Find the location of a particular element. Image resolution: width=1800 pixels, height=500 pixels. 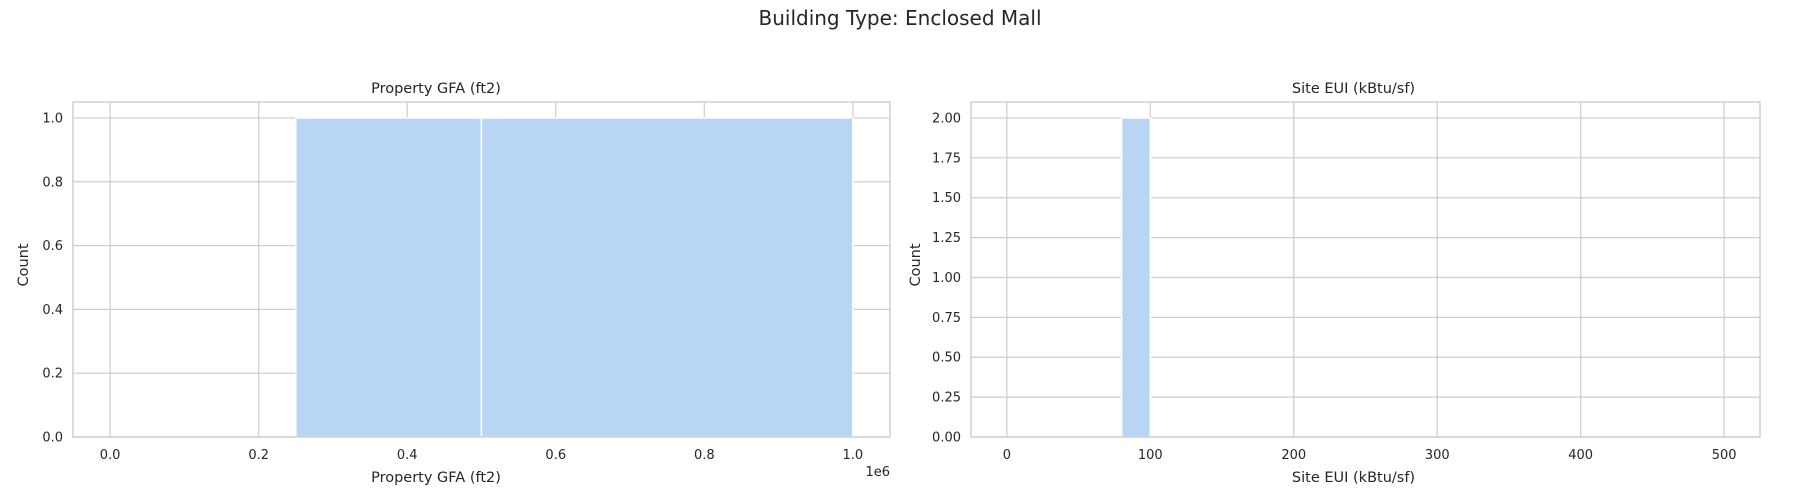

y-tick-label: 0.75 is located at coordinates (946, 318).